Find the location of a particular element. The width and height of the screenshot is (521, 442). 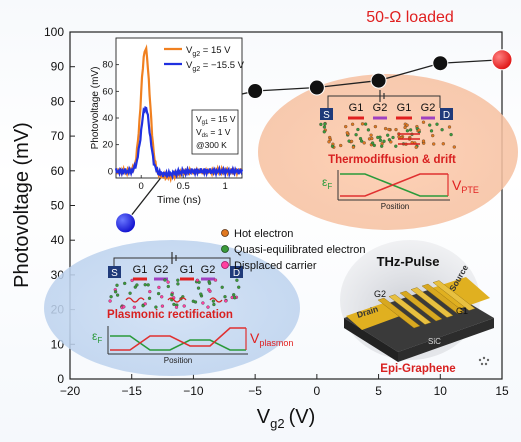

gate-fingers is located at coordinates (426, 304).